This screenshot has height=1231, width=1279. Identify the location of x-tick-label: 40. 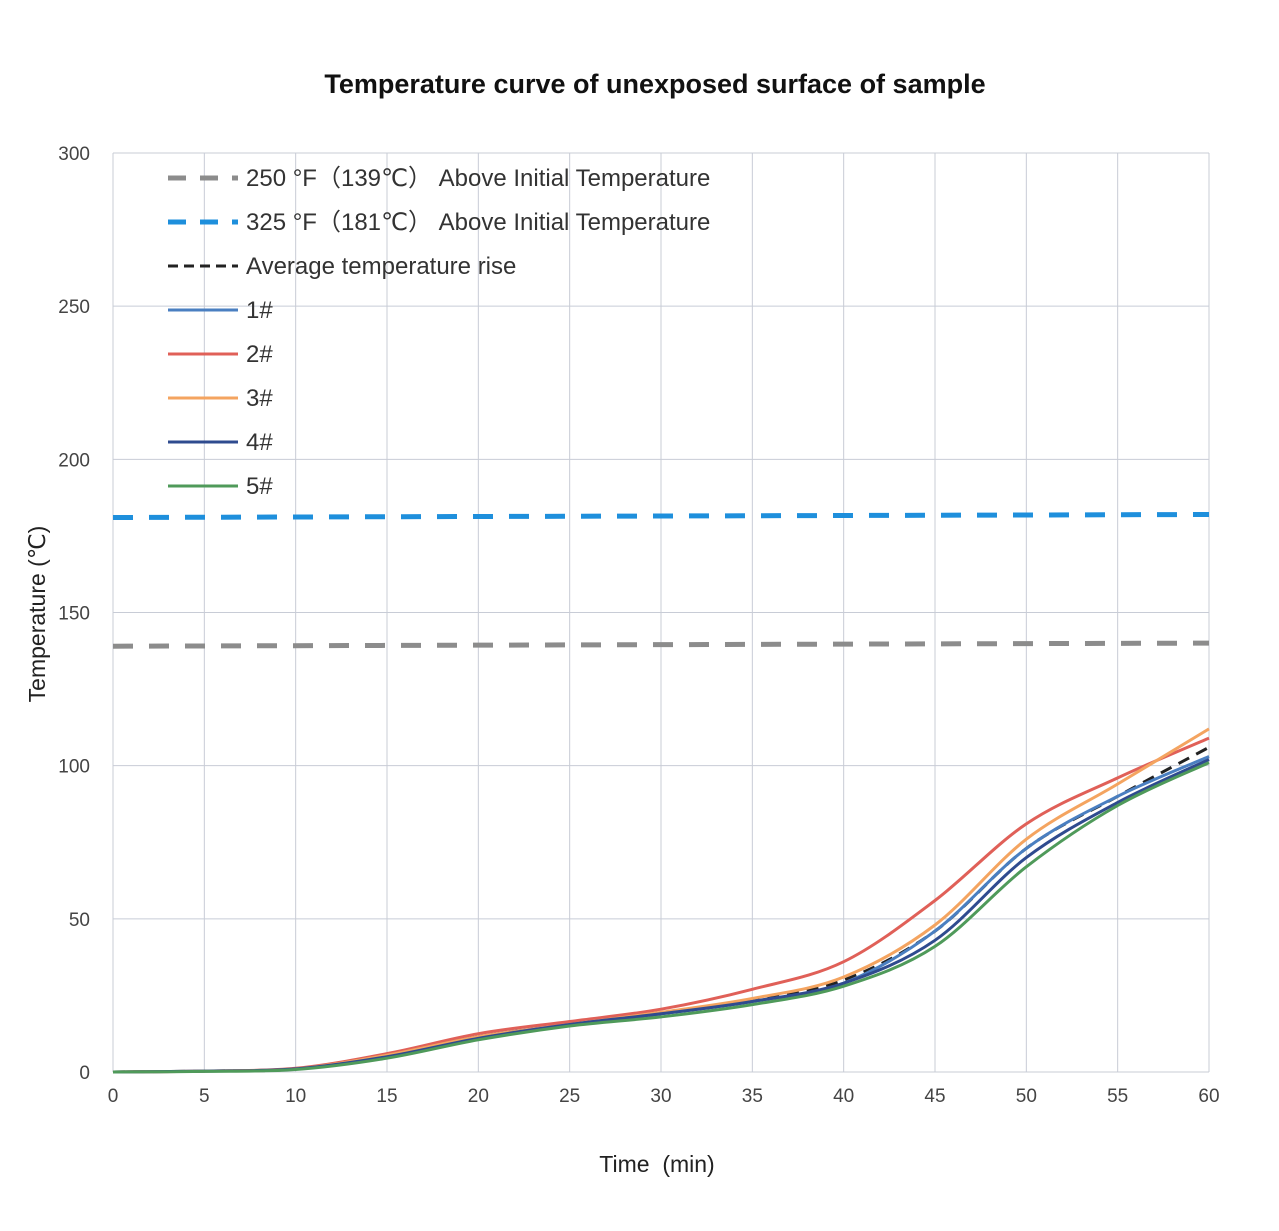
(843, 1096).